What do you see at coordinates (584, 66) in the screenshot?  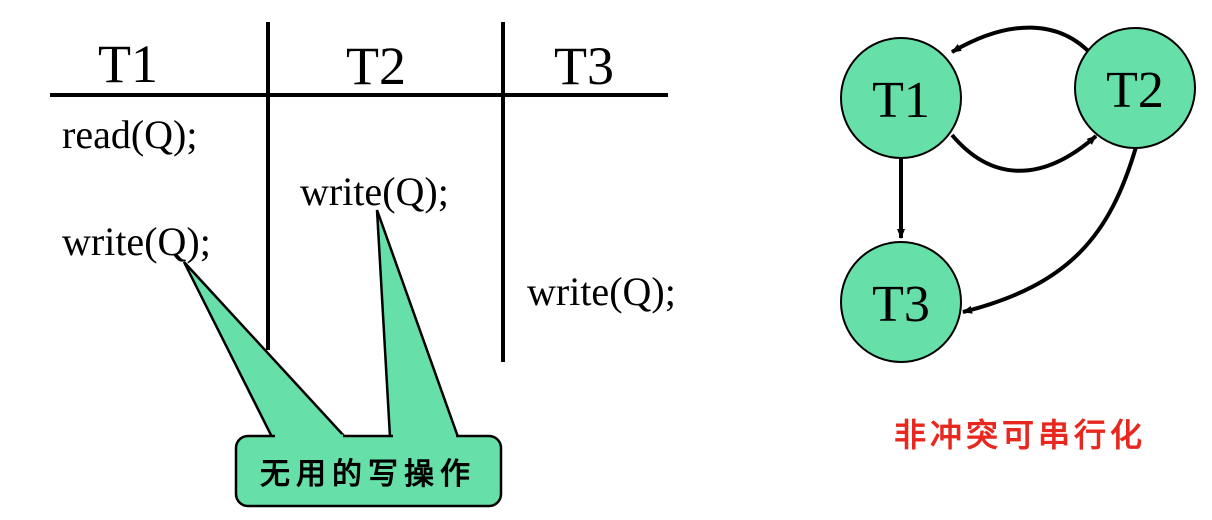 I see `column-header-t3: T3` at bounding box center [584, 66].